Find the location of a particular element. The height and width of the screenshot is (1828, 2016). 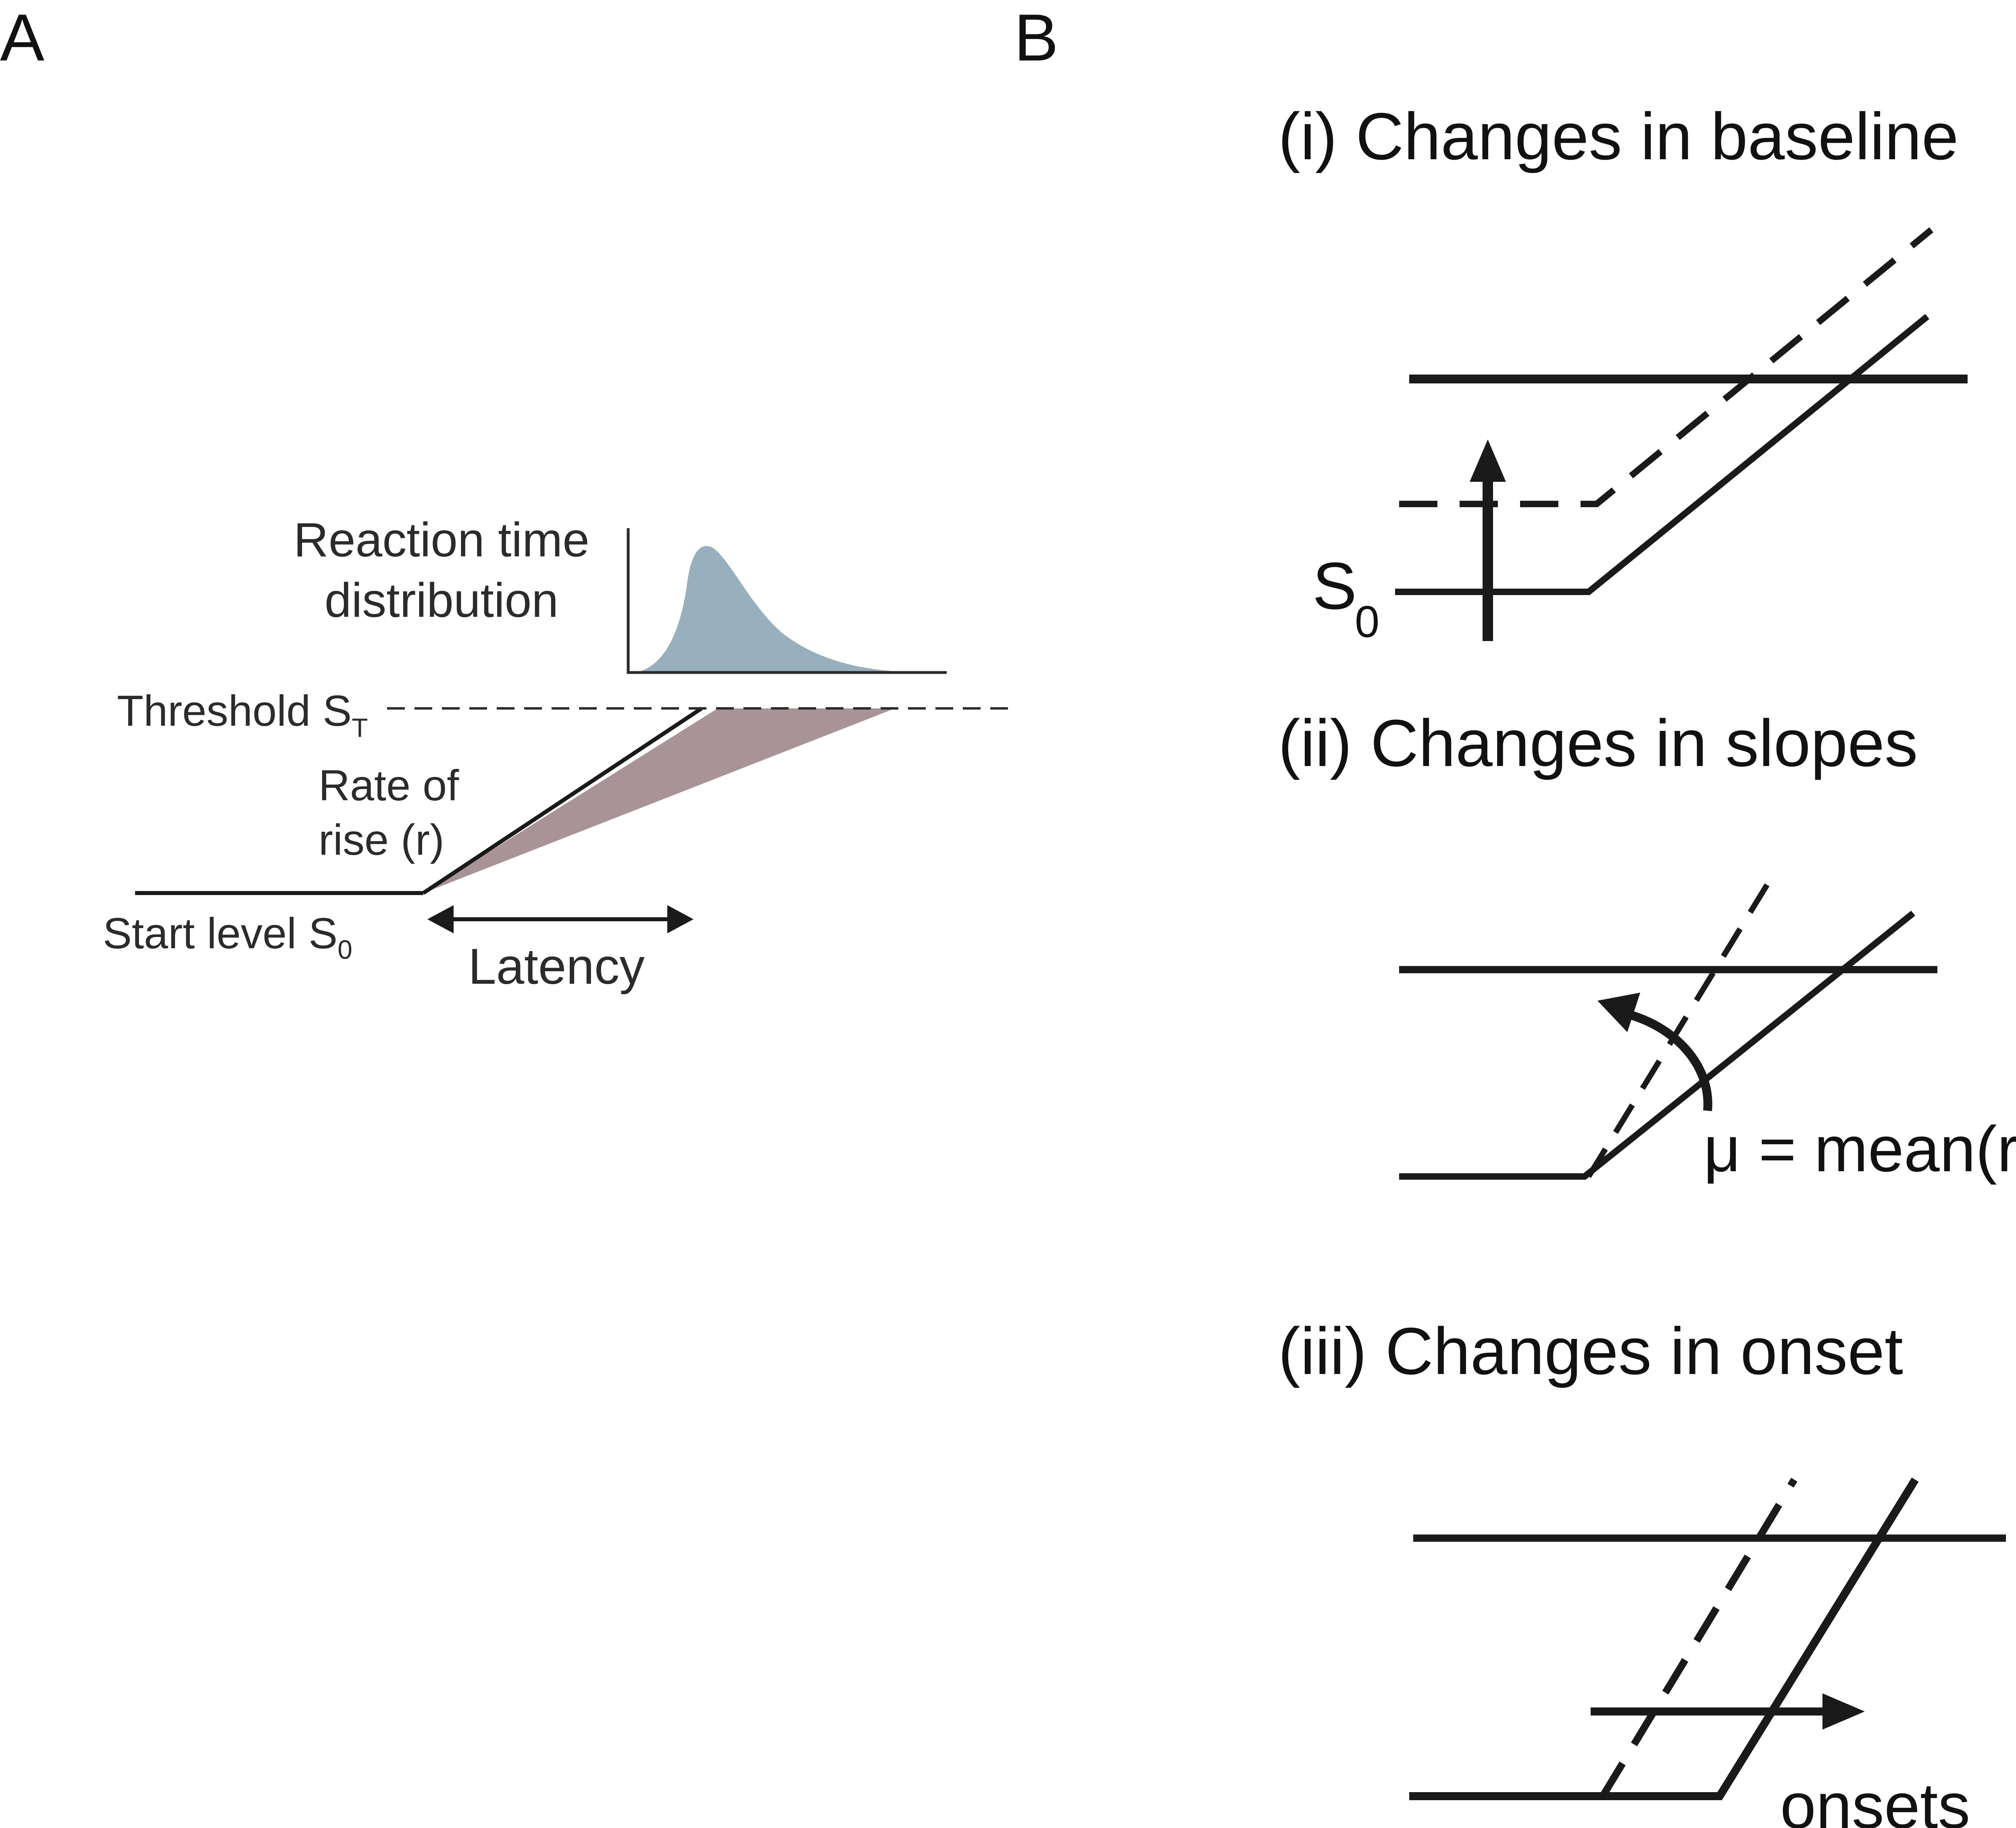

rt-distribution-title-line1: Reaction time is located at coordinates (442, 540).